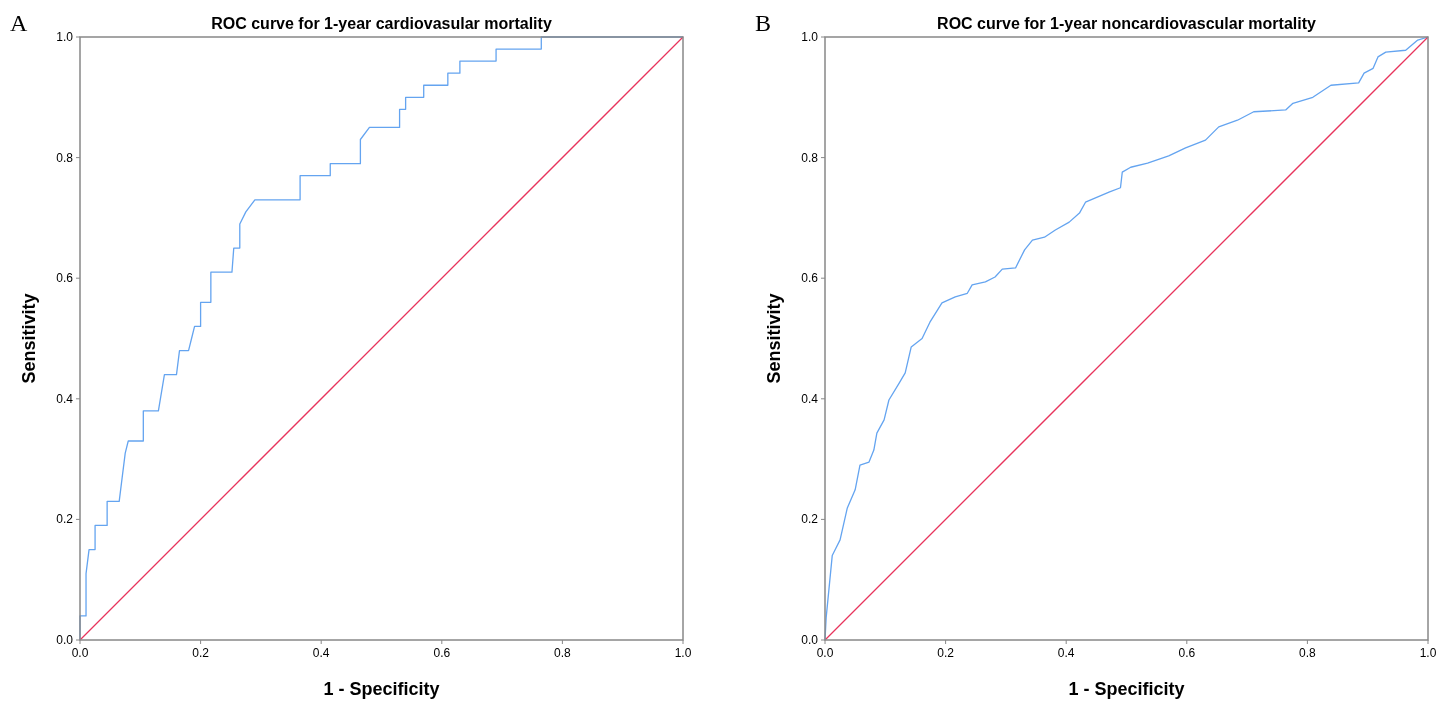 Image resolution: width=1456 pixels, height=719 pixels. Describe the element at coordinates (381, 23) in the screenshot. I see `chart-title: ROC curve for 1-year cardiovasular mortality` at that location.